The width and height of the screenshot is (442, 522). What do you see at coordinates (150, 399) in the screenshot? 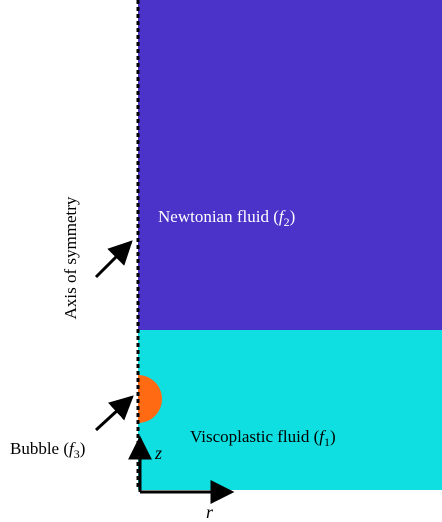
I see `bubble-region` at bounding box center [150, 399].